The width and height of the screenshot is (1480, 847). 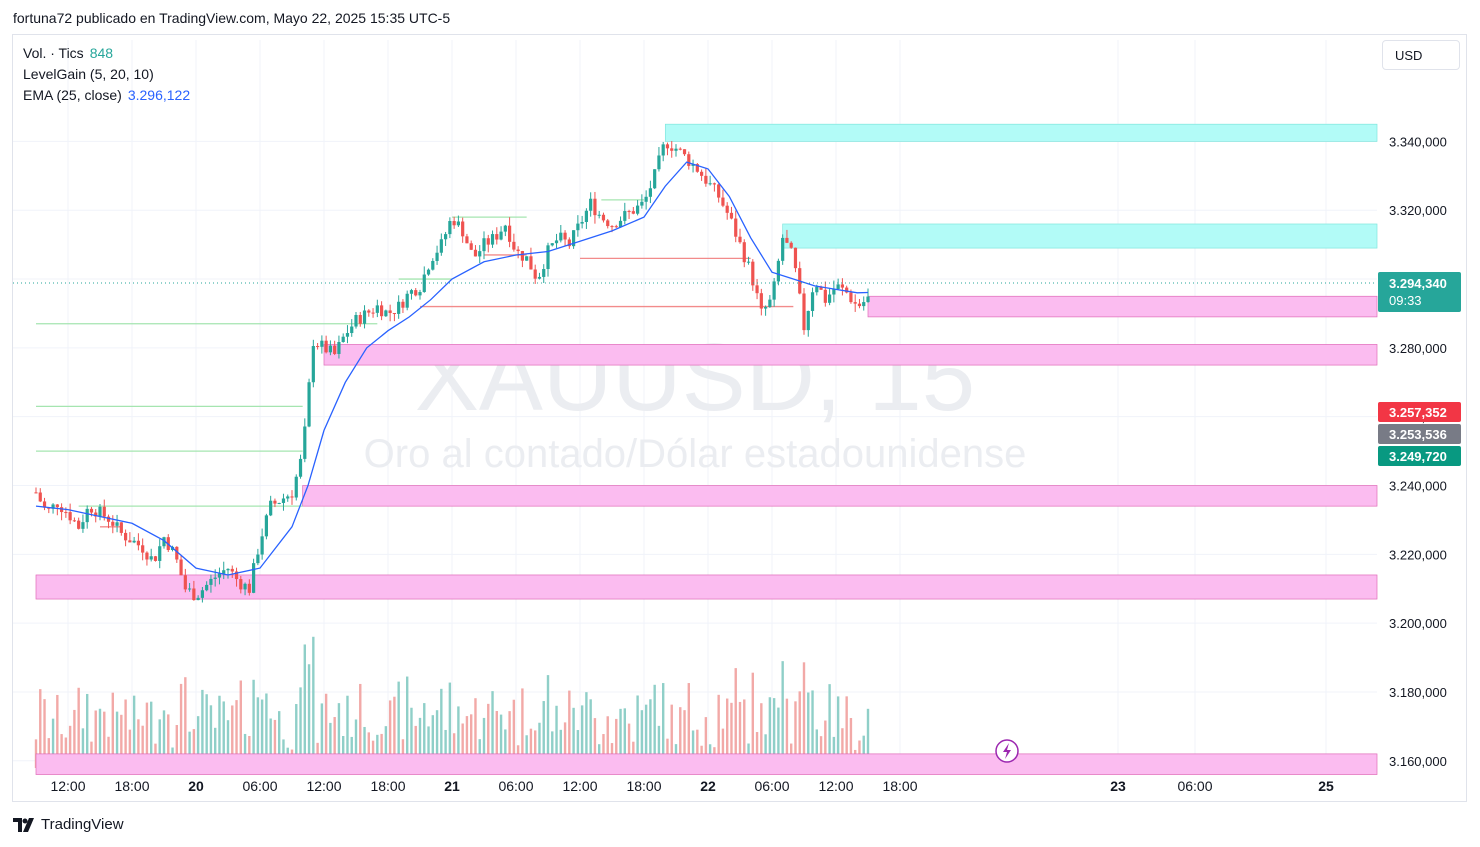 I want to click on legend-levelgain: LevelGain (5, 20, 10), so click(x=88, y=74).